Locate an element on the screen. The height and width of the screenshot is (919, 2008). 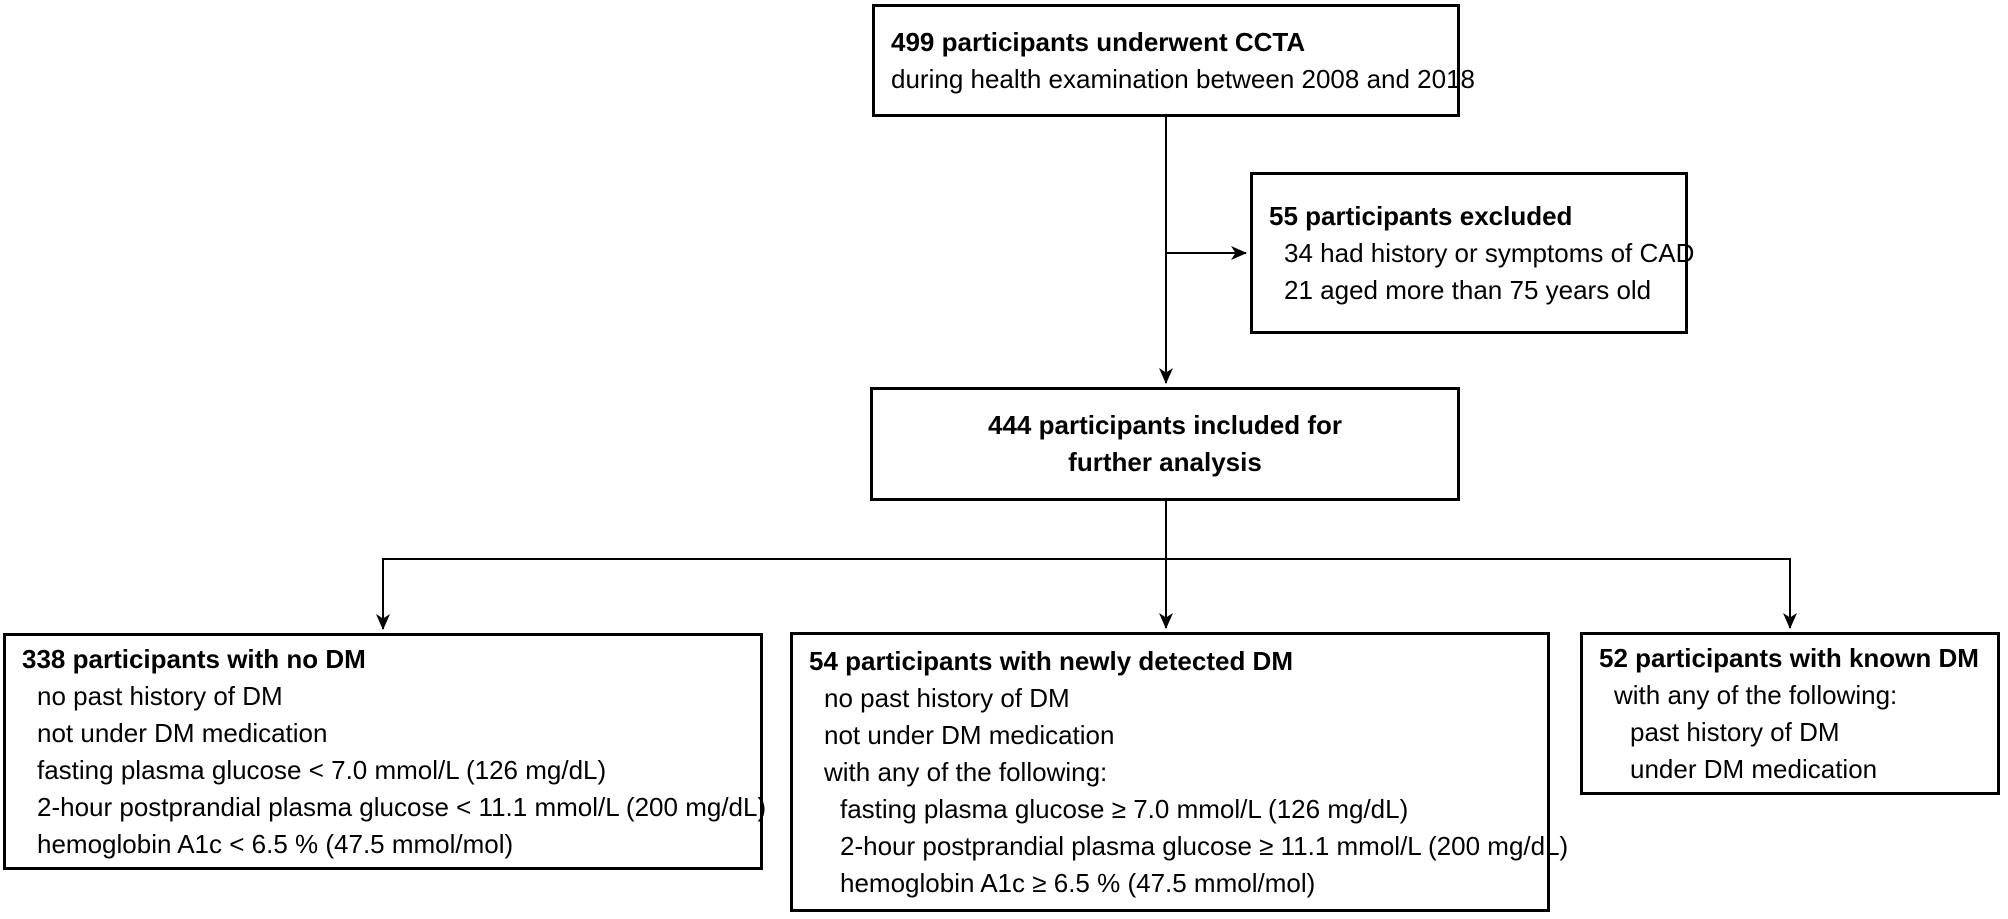
flow-box-line: hemoglobin A1c < 6.5 % (47.5 mmol/mol) is located at coordinates (275, 843).